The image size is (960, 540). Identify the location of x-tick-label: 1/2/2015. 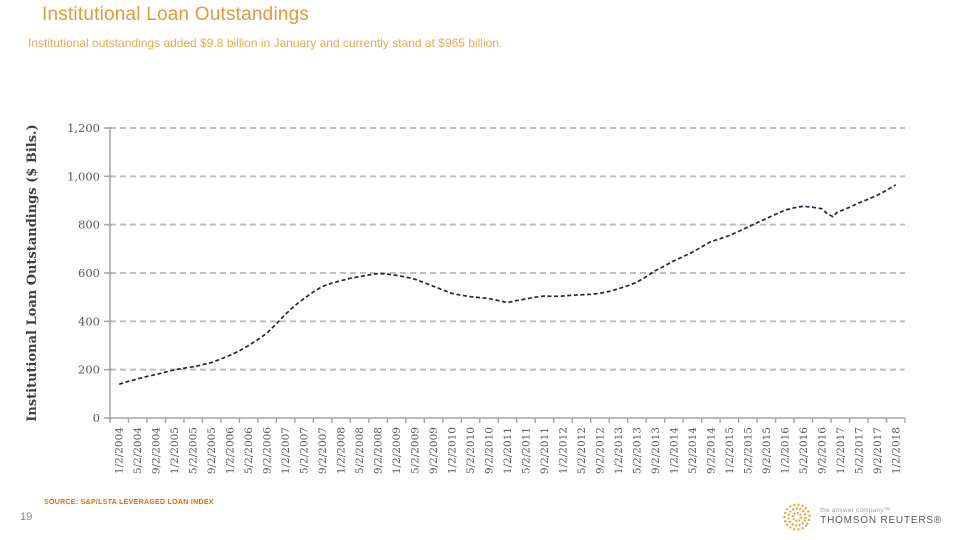
(730, 450).